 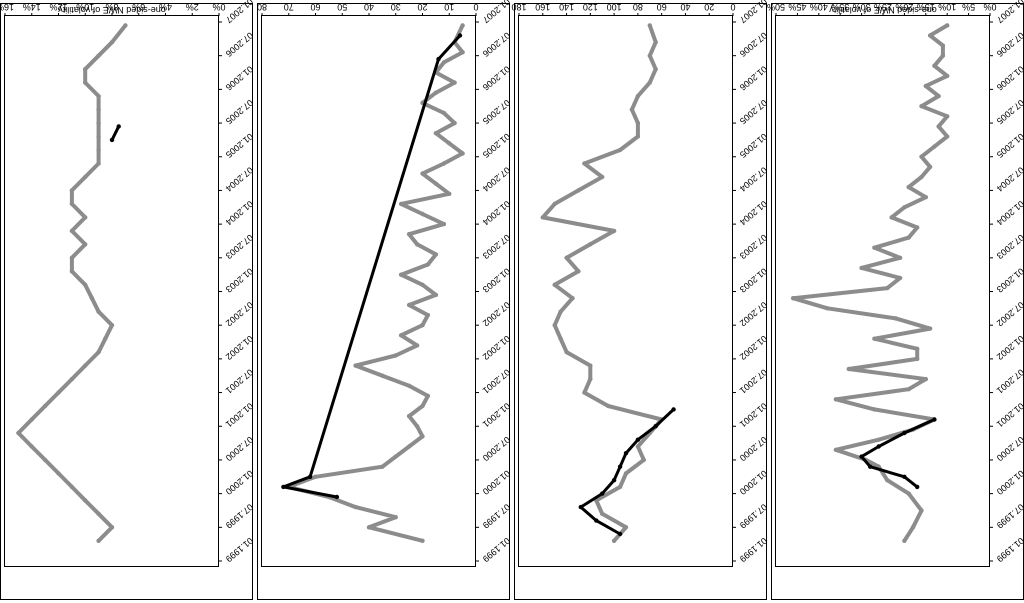 I want to click on y-tick-label: 10, so click(x=449, y=7).